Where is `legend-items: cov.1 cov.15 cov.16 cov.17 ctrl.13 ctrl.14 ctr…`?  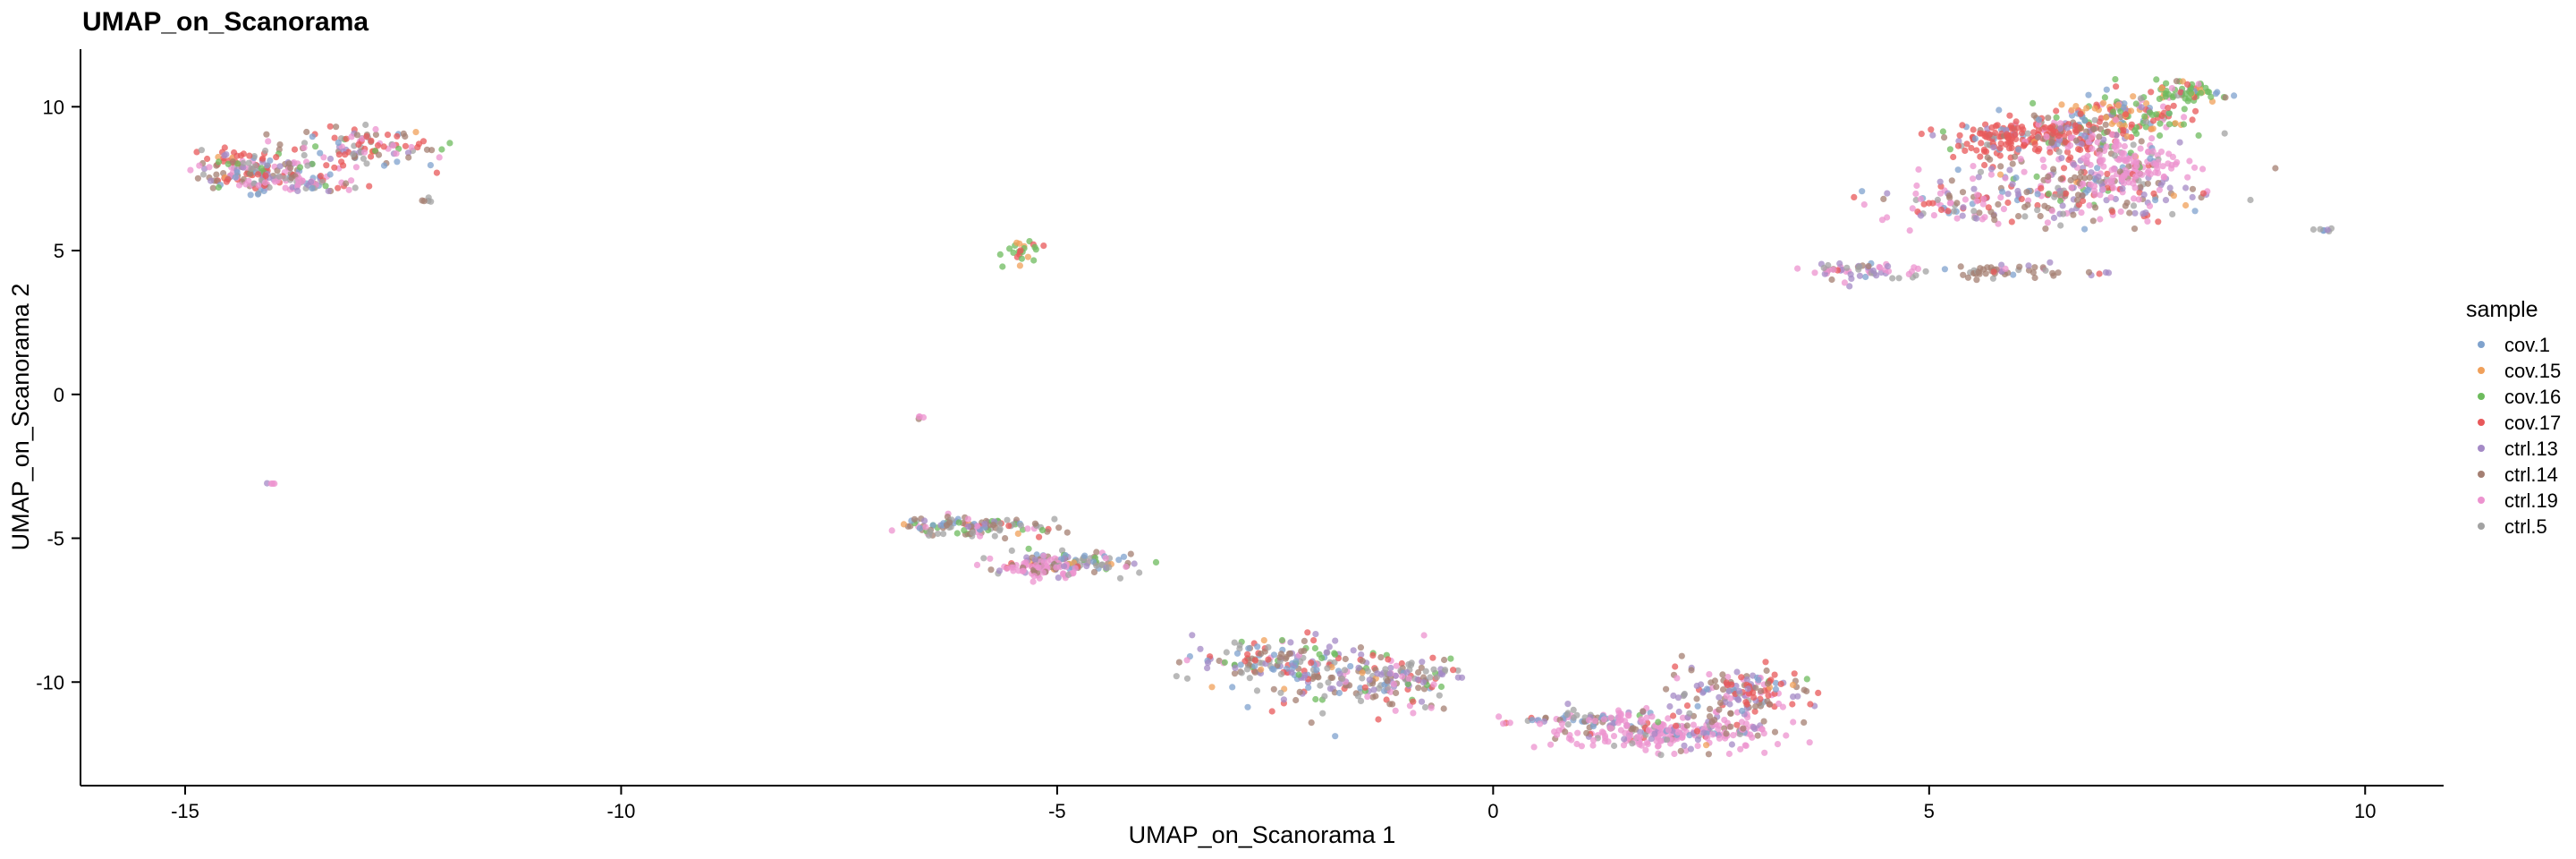 legend-items: cov.1 cov.15 cov.16 cov.17 ctrl.13 ctrl.14 ctr… is located at coordinates (2519, 436).